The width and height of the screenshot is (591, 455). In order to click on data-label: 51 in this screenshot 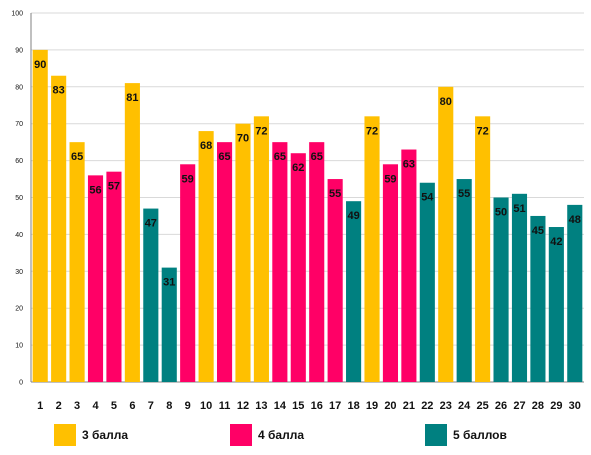, I will do `click(519, 209)`.